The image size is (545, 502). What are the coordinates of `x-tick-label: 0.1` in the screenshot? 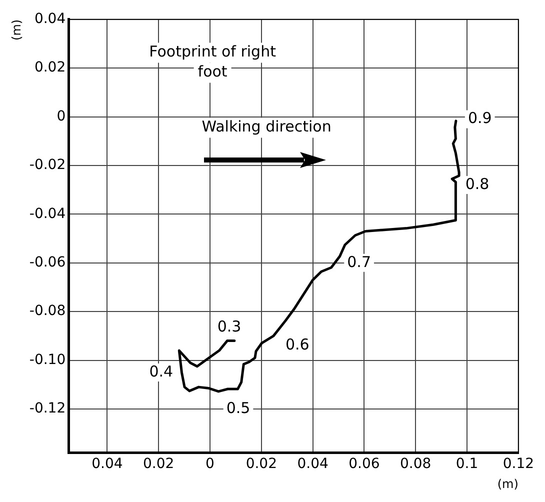 It's located at (467, 464).